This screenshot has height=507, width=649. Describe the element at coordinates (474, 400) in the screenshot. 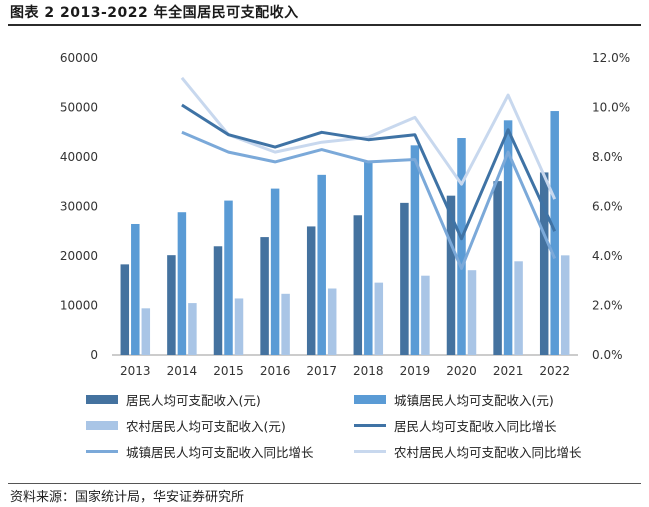

I see `legend-label: 城镇居民人均可支配收入(元)` at that location.